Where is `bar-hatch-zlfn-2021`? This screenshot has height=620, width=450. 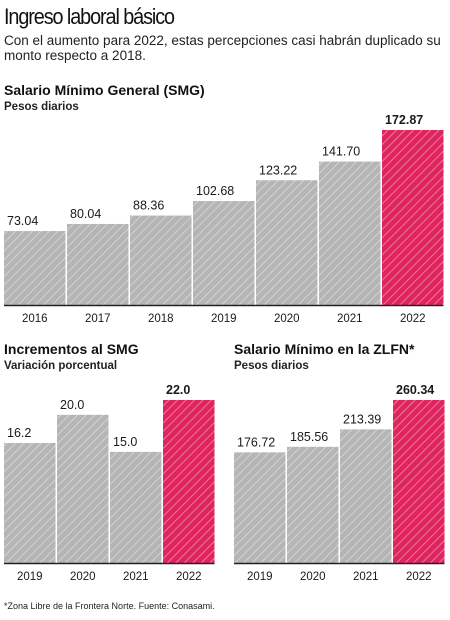 bar-hatch-zlfn-2021 is located at coordinates (366, 496).